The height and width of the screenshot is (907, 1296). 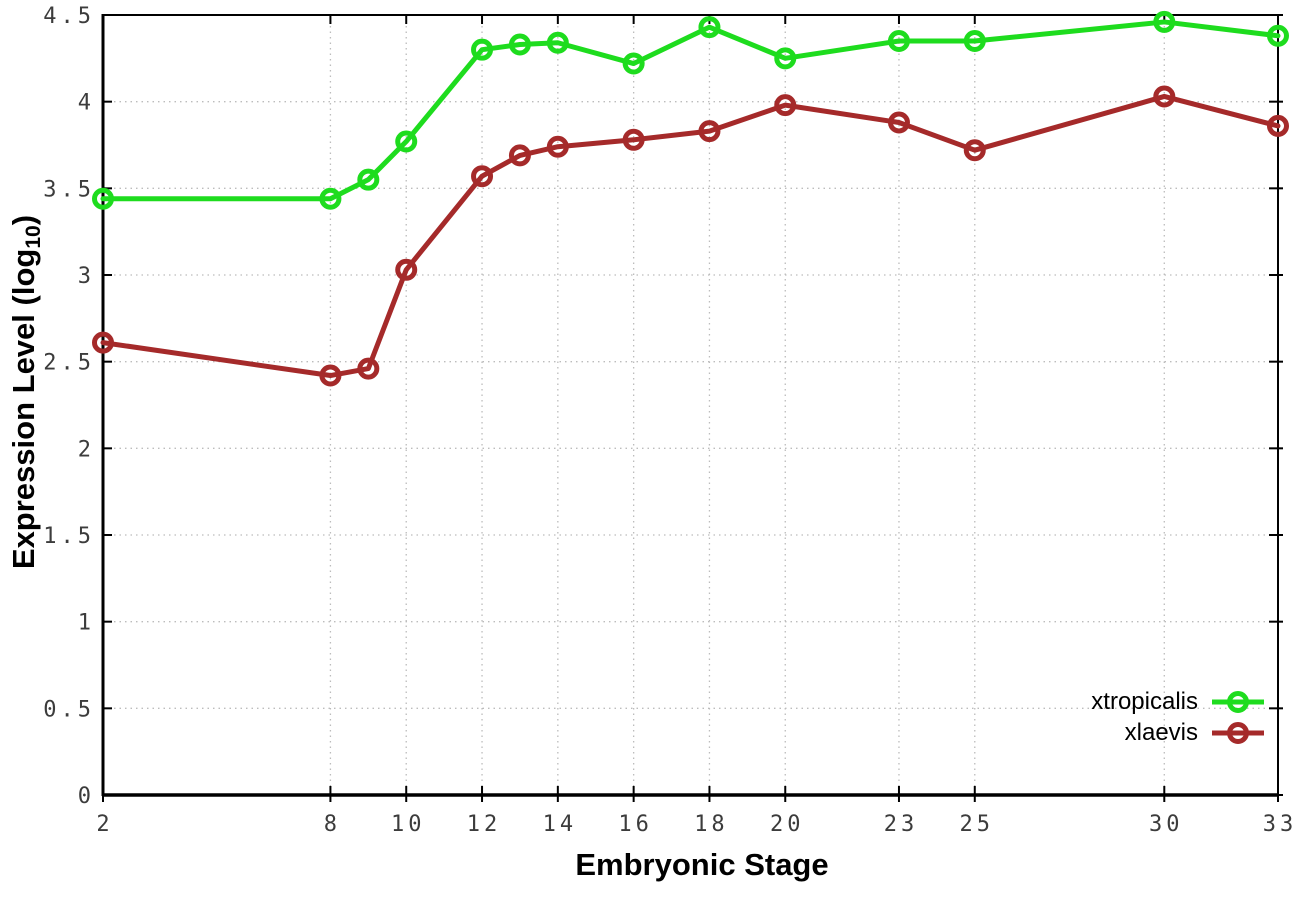 What do you see at coordinates (1161, 732) in the screenshot?
I see `legend-label: xlaevis` at bounding box center [1161, 732].